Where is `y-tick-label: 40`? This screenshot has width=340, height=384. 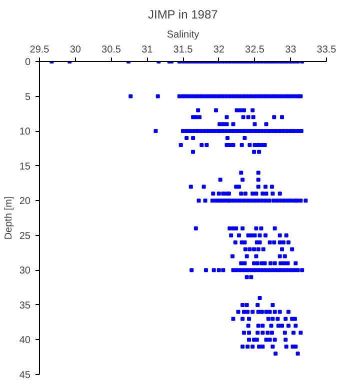
y-tick-label: 40 is located at coordinates (25, 340).